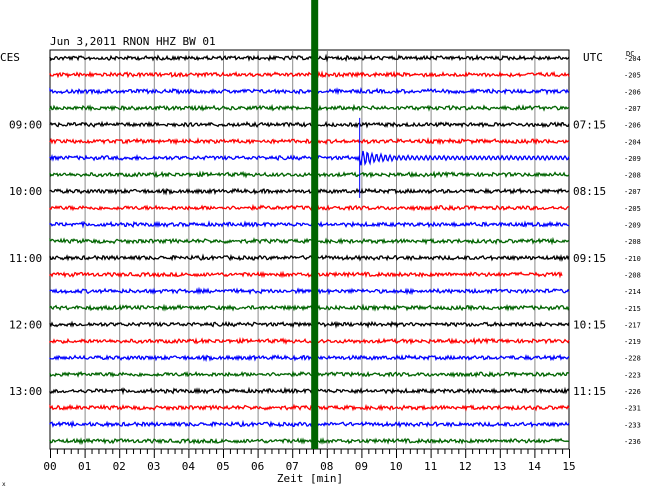  What do you see at coordinates (153, 466) in the screenshot?
I see `x-tick-label: 03` at bounding box center [153, 466].